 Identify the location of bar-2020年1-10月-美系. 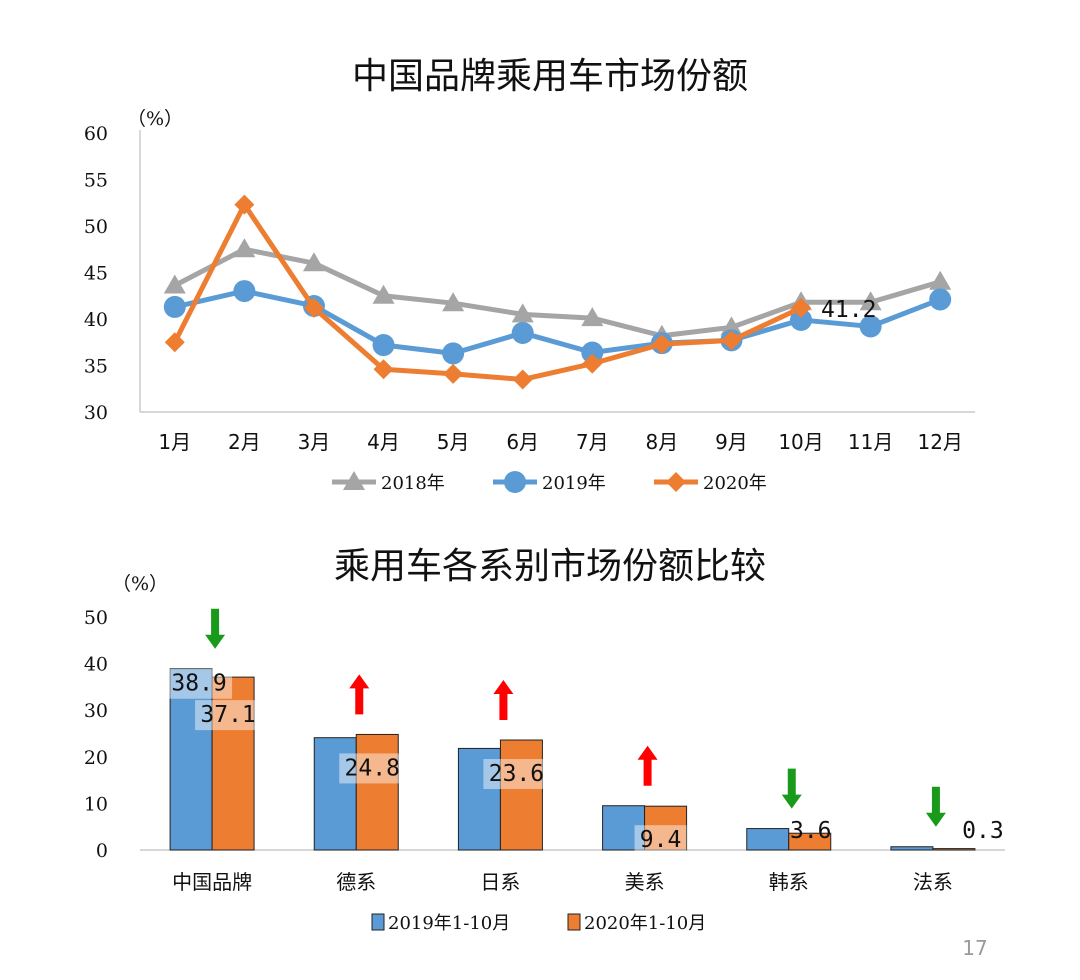
(666, 828).